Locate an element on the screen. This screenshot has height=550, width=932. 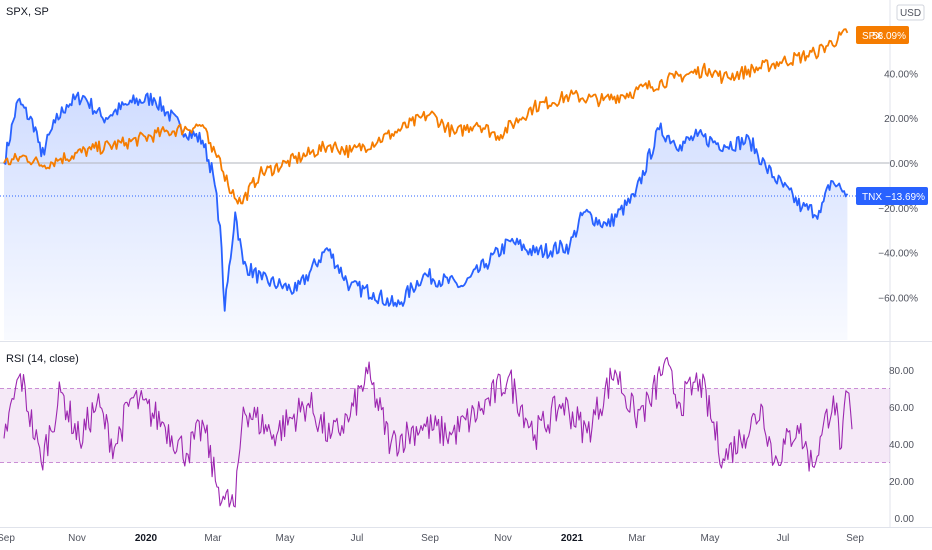
main-y-tick-label: −60.00% is located at coordinates (898, 298).